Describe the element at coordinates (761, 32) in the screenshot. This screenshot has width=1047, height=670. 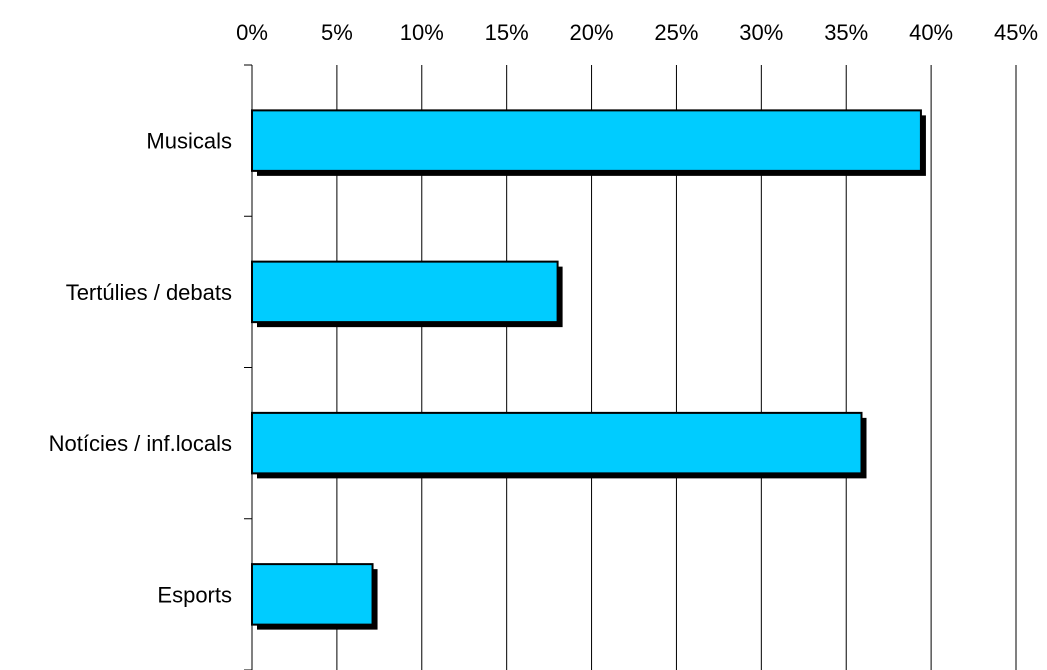
I see `x-tick-label: 30%` at that location.